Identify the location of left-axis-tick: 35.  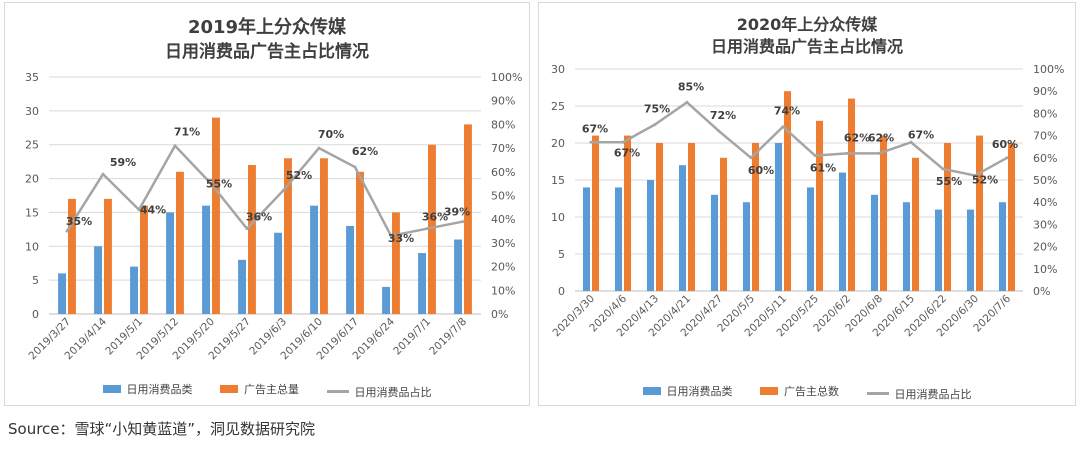
(32, 77).